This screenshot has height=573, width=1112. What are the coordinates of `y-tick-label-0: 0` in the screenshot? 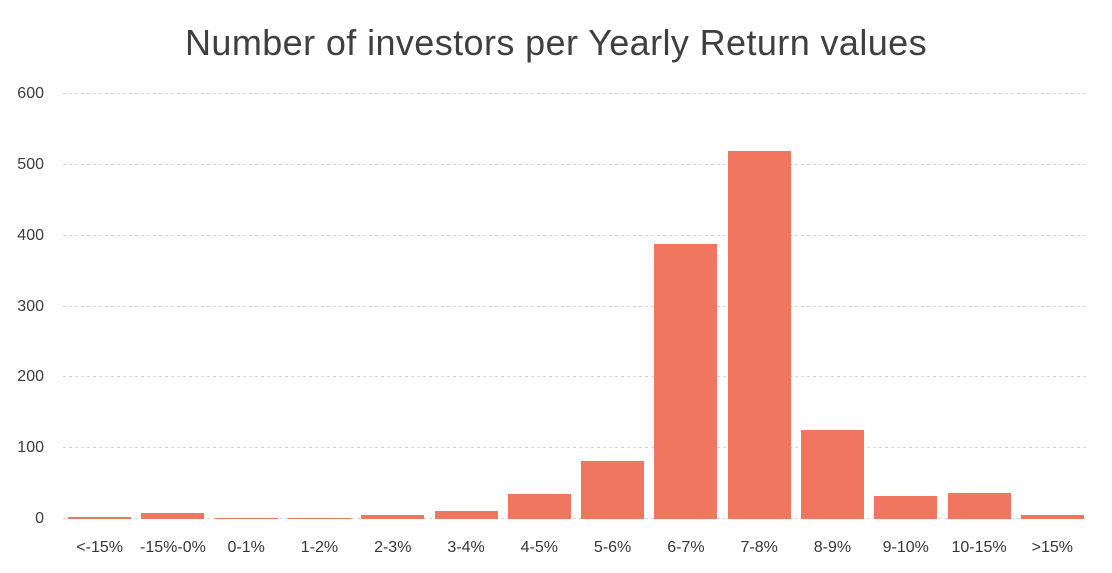 It's located at (39, 518).